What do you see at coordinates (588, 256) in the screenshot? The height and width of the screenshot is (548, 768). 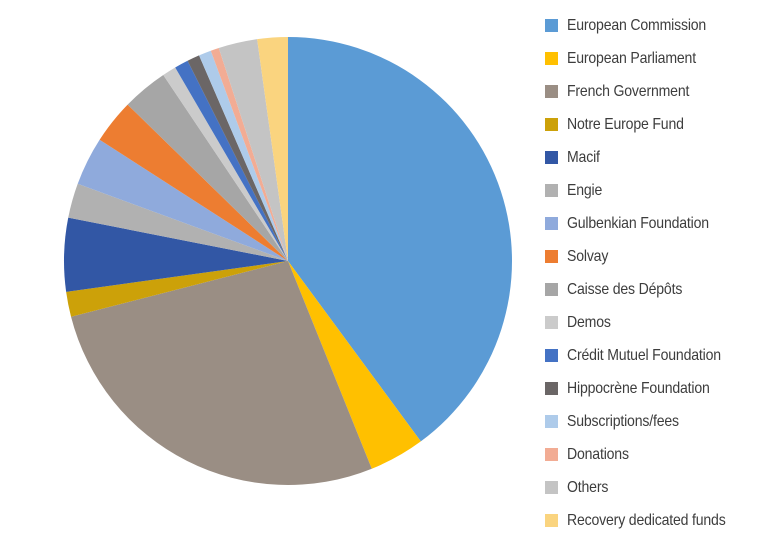 I see `legend-label: Solvay` at bounding box center [588, 256].